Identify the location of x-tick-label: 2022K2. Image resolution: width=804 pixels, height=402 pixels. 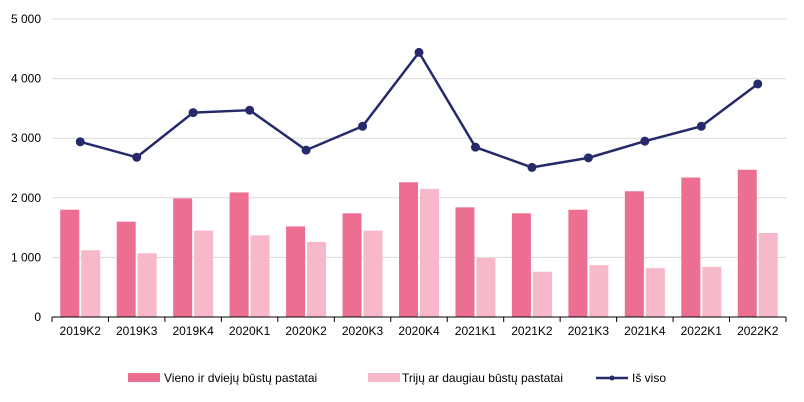
(758, 331).